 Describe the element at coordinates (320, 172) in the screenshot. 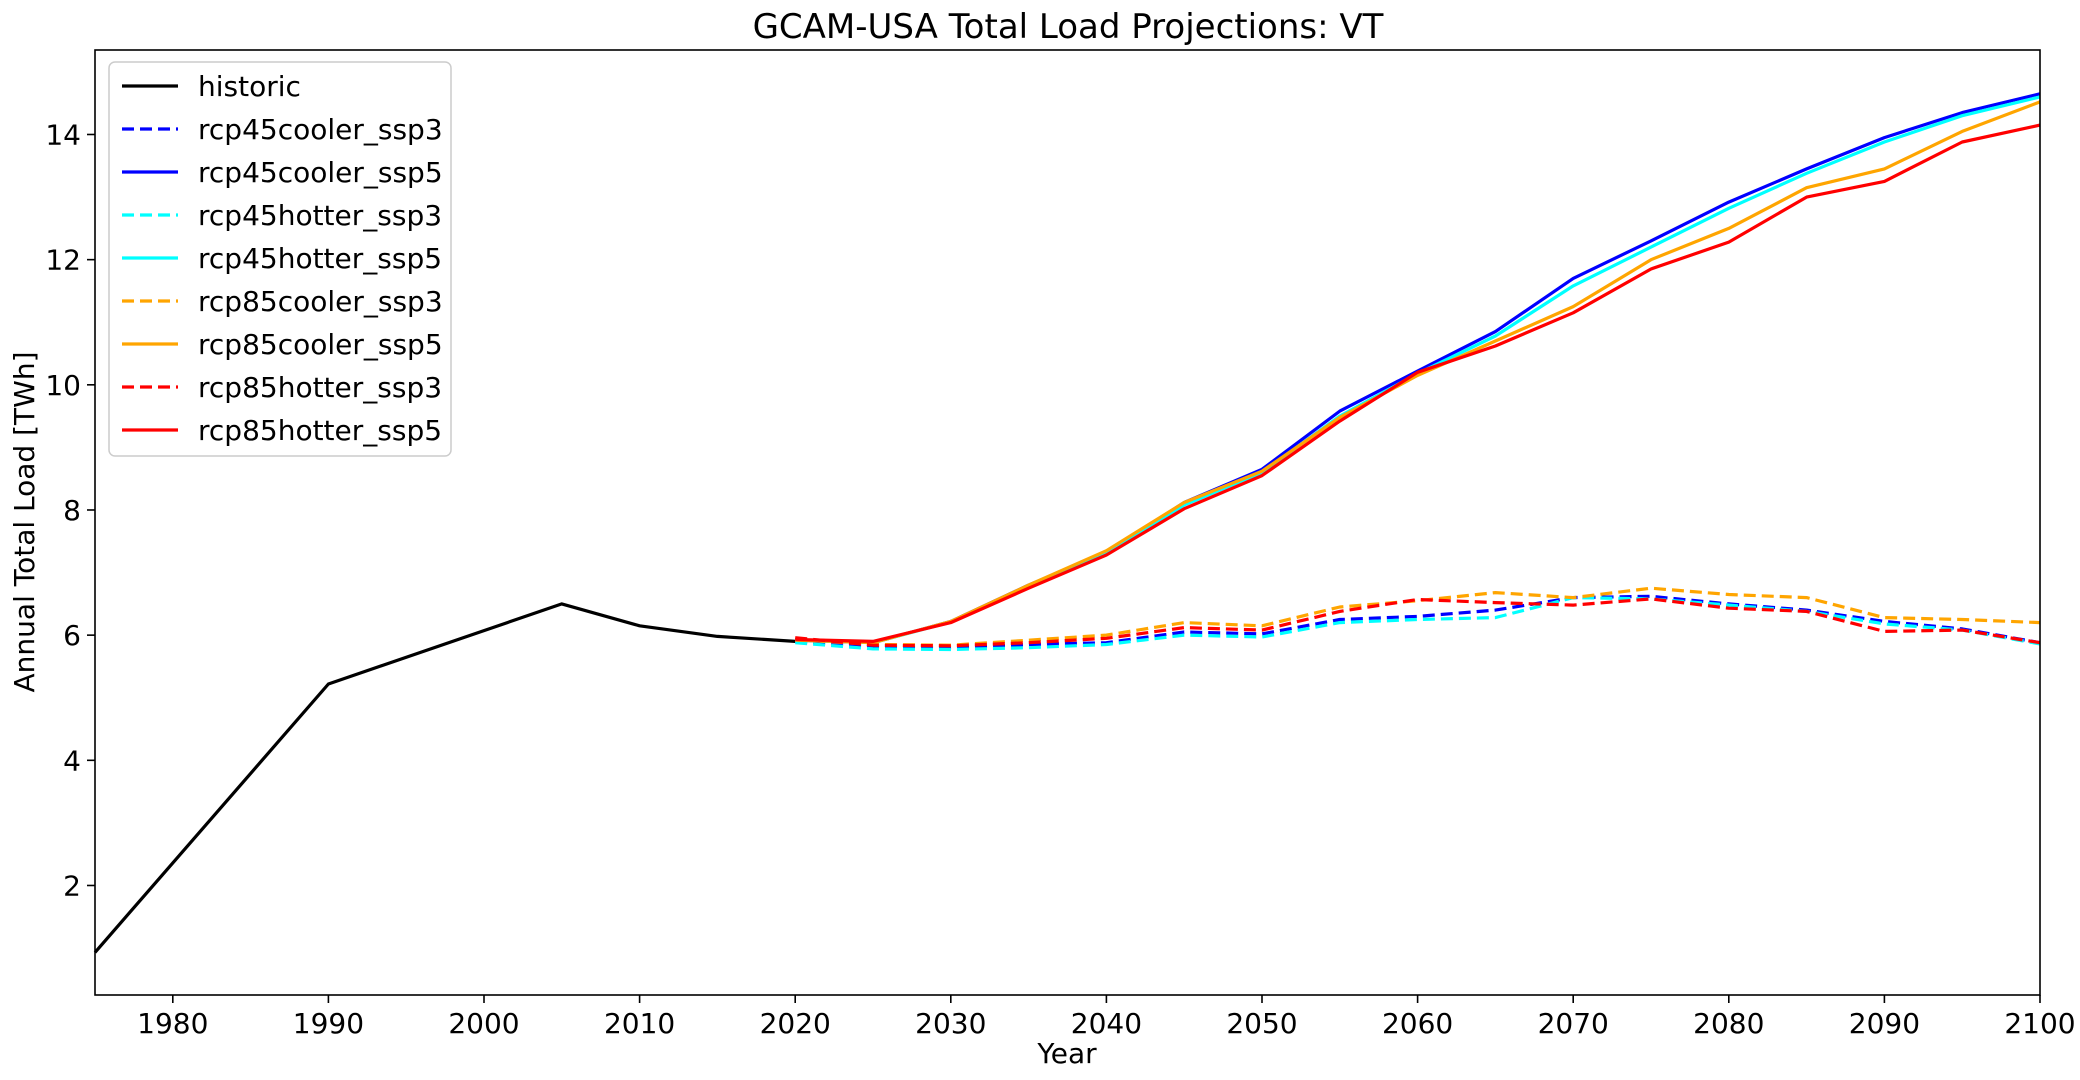

I see `legend-label-rcp45cooler-ssp5: rcp45cooler_ssp5` at that location.